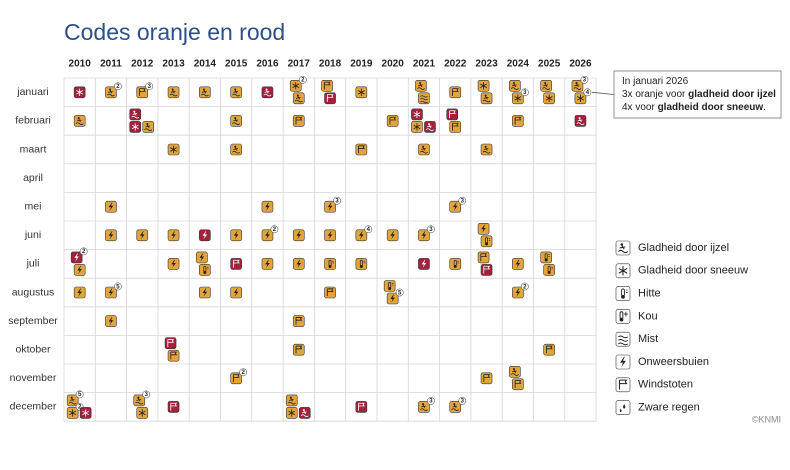 Image resolution: width=790 pixels, height=470 pixels. What do you see at coordinates (455, 64) in the screenshot?
I see `year-label: 2022` at bounding box center [455, 64].